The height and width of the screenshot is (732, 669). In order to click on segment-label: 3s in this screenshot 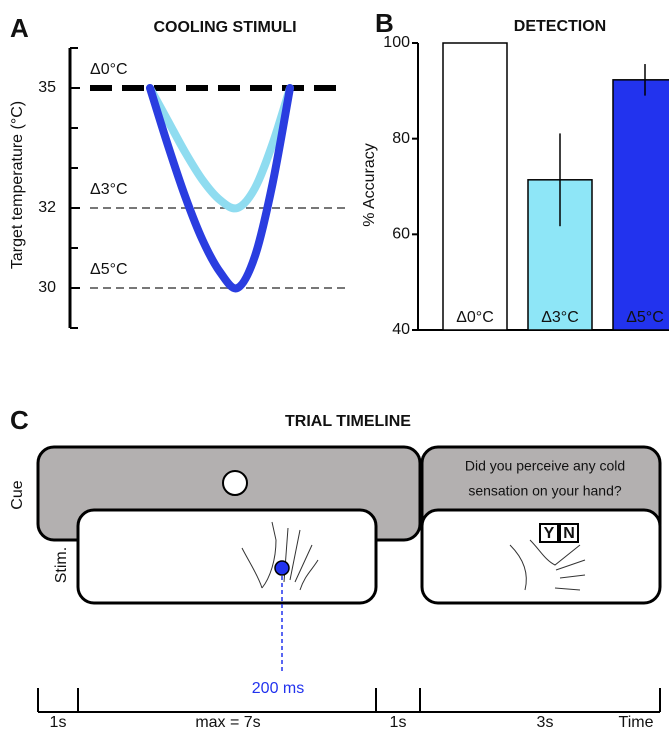, I will do `click(545, 722)`.